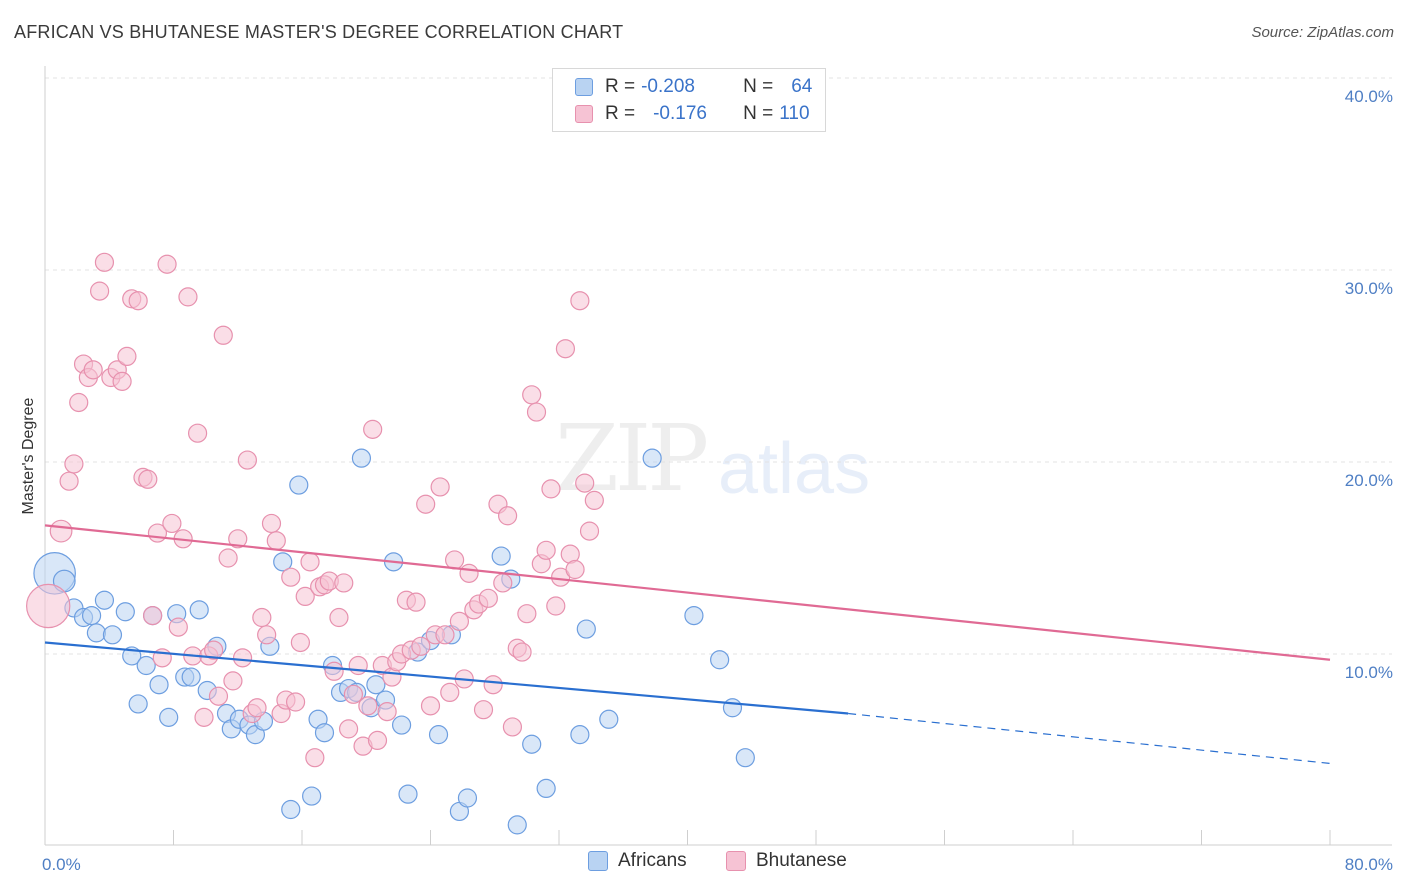 This screenshot has width=1406, height=892. I want to click on legend-swatch-bhutanese, so click(584, 114).